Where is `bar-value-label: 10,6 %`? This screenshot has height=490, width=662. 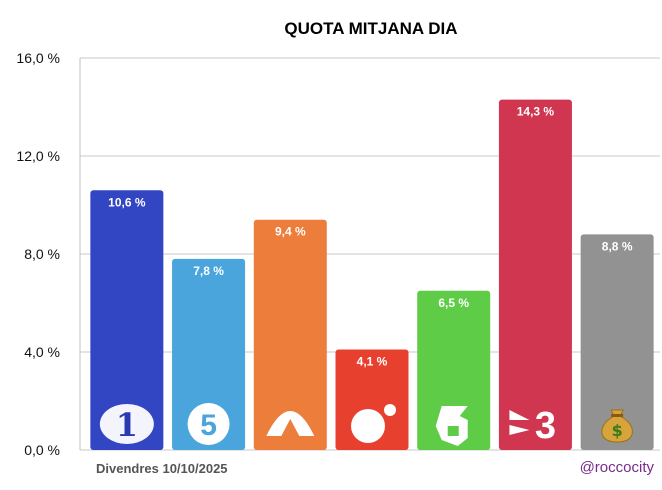
bar-value-label: 10,6 % is located at coordinates (127, 202).